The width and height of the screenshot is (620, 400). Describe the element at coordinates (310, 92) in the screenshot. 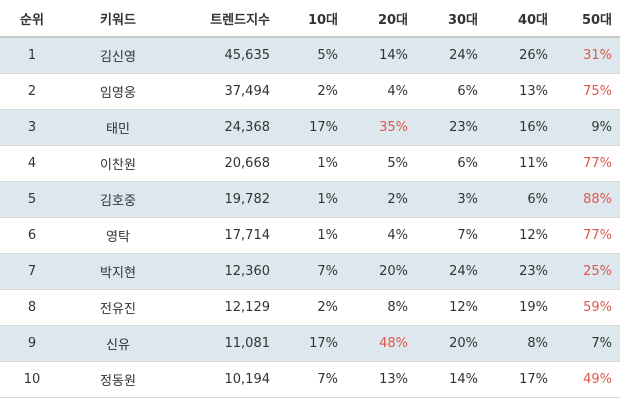

I see `table-row: 2 임영웅 37,494 2% 4% 6% 13% 75%` at that location.